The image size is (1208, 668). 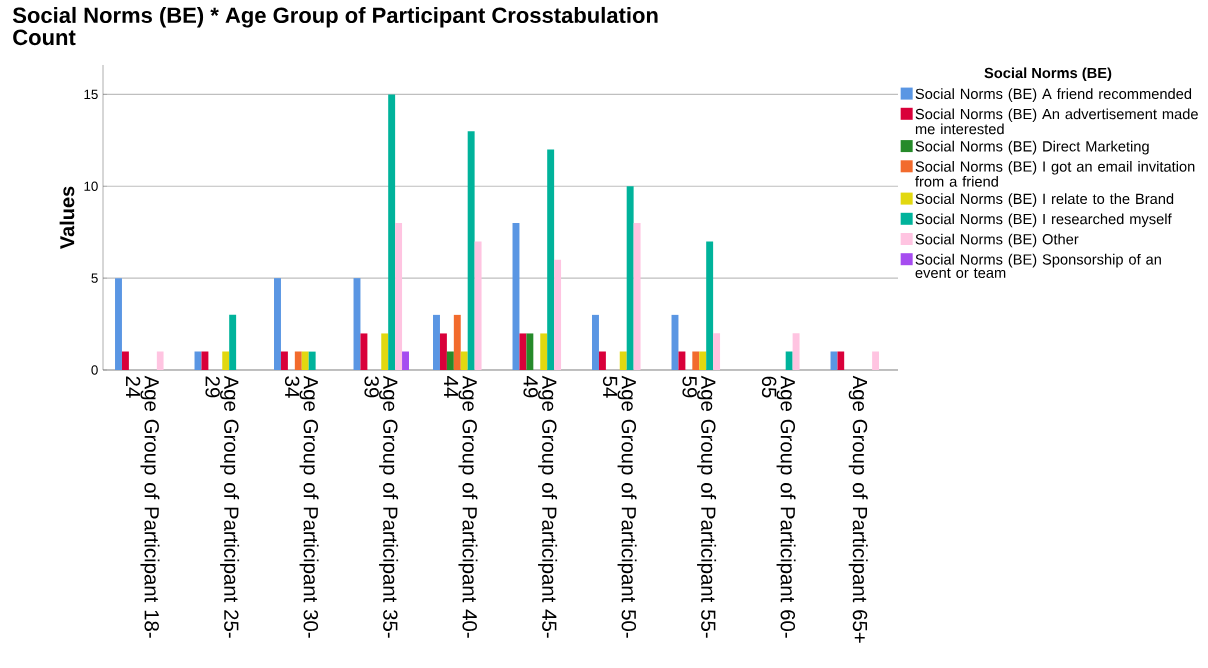 I want to click on legend-label: Social Norms (BE) Other, so click(x=997, y=240).